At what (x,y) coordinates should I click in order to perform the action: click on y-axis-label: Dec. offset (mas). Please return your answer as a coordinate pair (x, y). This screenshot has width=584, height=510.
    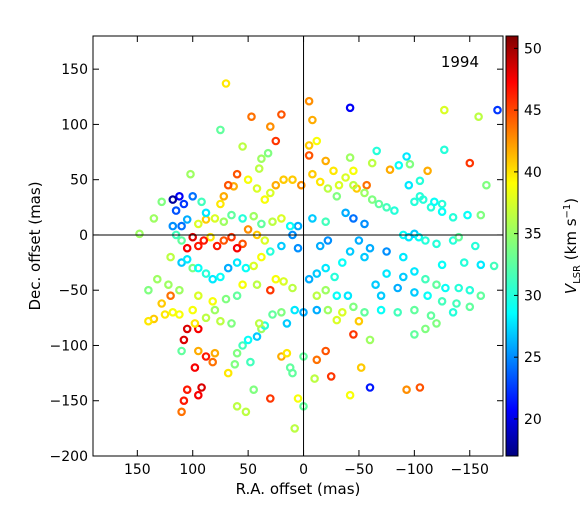
    Looking at the image, I should click on (35, 245).